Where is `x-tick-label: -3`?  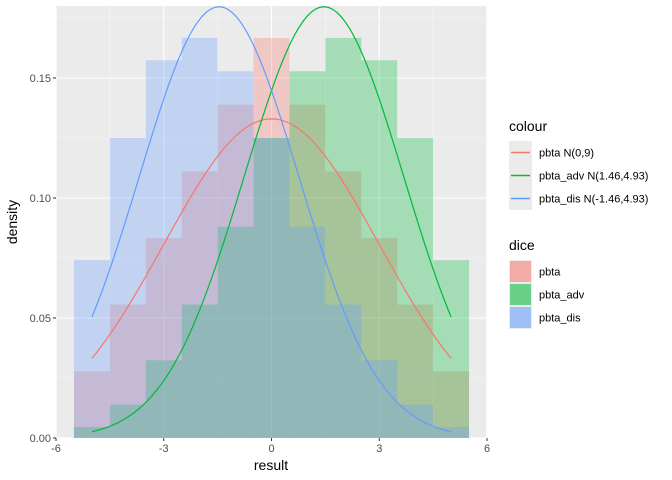
x-tick-label: -3 is located at coordinates (164, 449).